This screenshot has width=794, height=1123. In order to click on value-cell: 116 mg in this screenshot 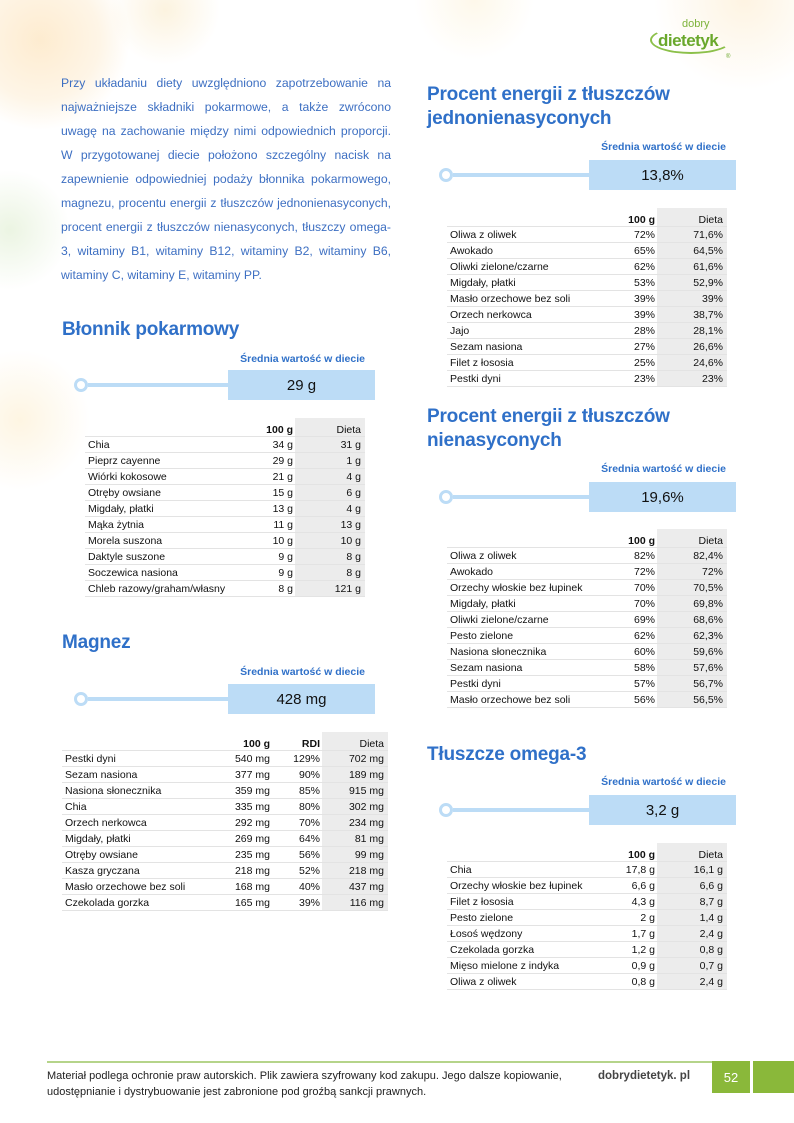, I will do `click(355, 902)`.